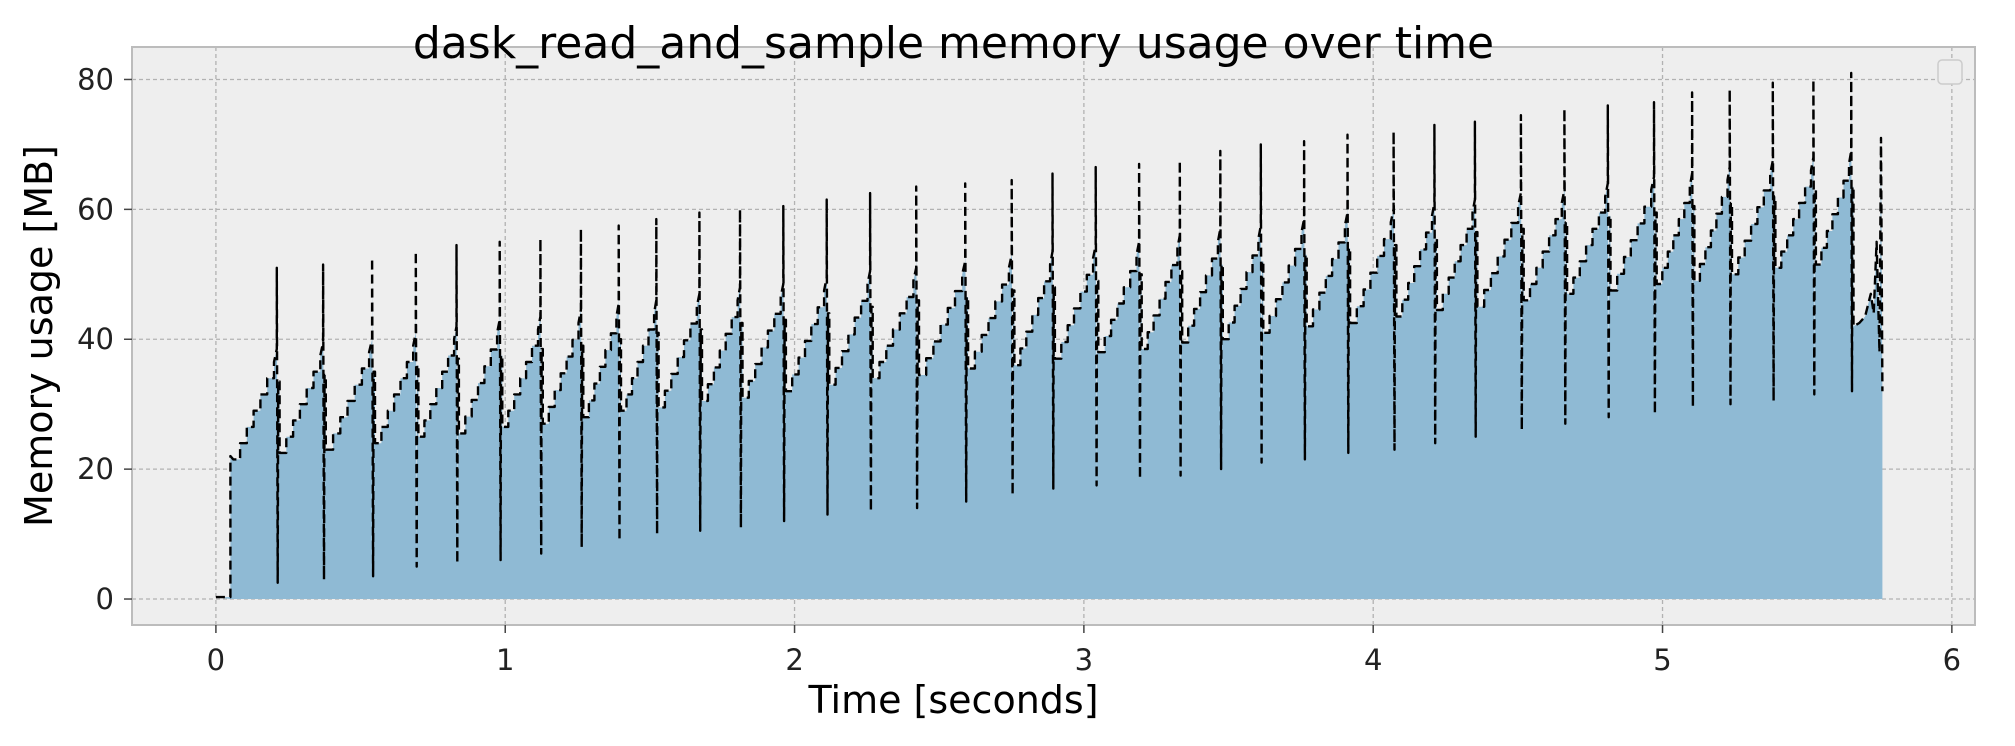 The image size is (2015, 746). What do you see at coordinates (952, 700) in the screenshot?
I see `x-axis-label: Time [seconds]` at bounding box center [952, 700].